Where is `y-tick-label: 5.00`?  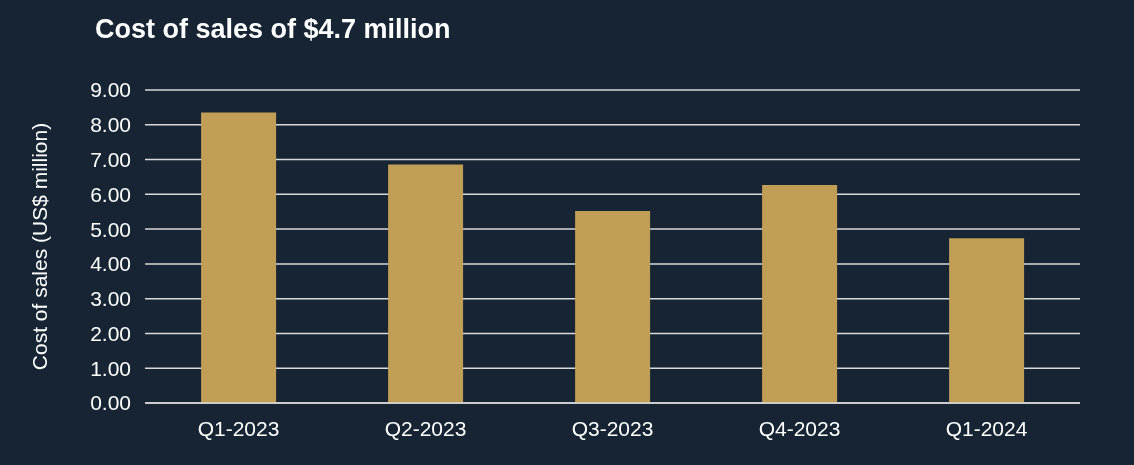 y-tick-label: 5.00 is located at coordinates (110, 229).